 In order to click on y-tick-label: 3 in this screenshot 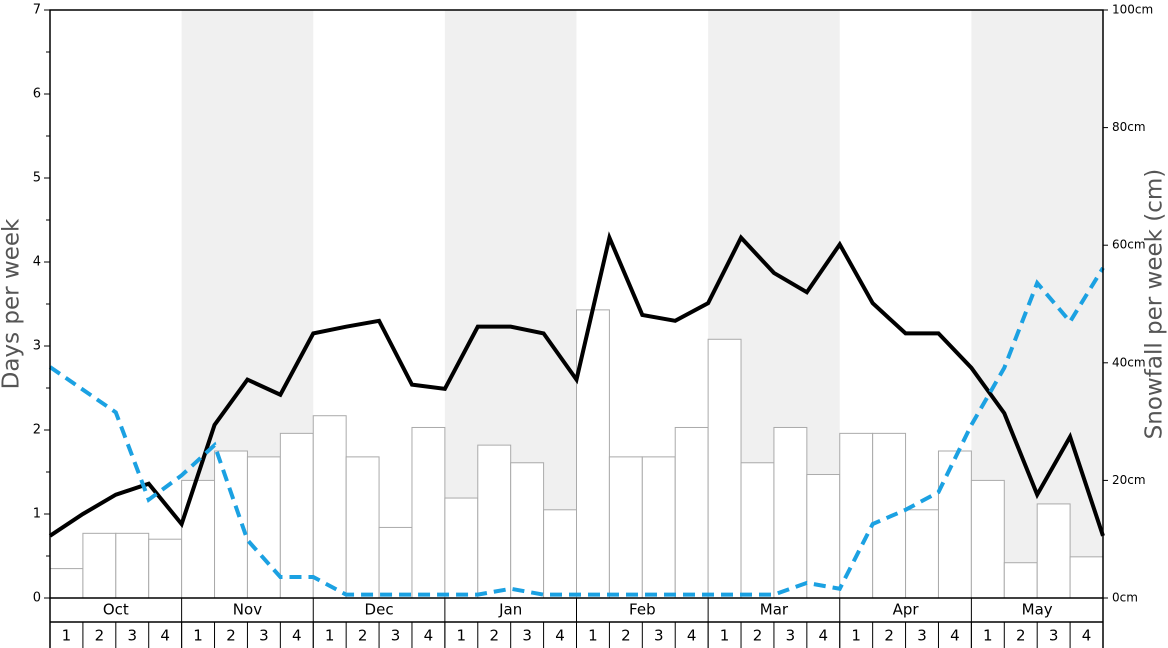, I will do `click(37, 346)`.